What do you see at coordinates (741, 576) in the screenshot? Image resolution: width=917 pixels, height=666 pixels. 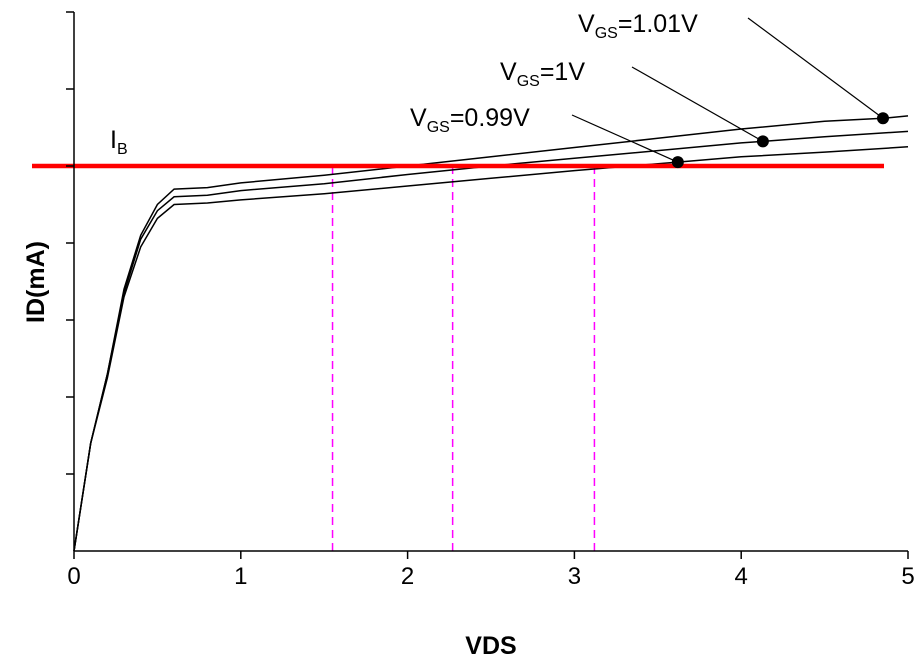 I see `x-tick-label: 4` at bounding box center [741, 576].